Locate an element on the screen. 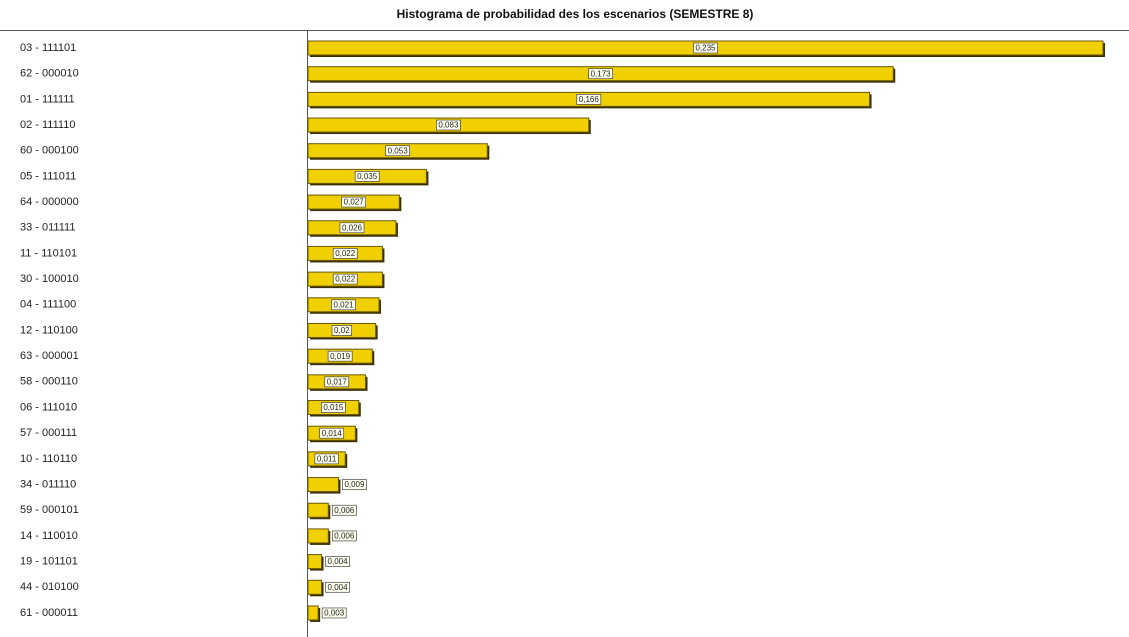 The height and width of the screenshot is (637, 1129). value-label: 0,035 is located at coordinates (367, 176).